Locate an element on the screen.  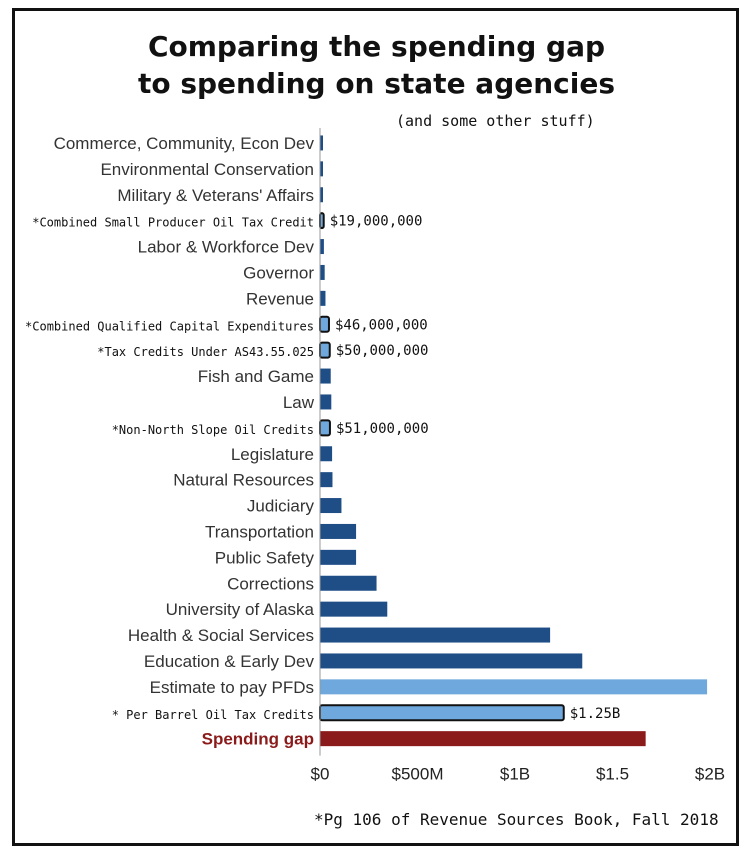
category-label-17: Corrections is located at coordinates (270, 583).